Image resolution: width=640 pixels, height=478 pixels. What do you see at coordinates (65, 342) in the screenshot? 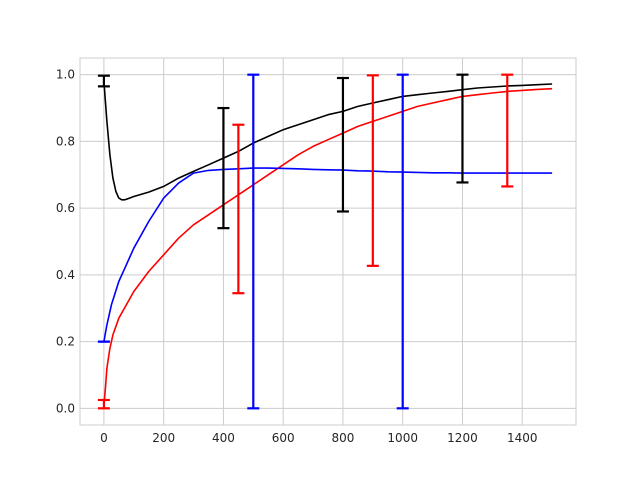
I see `y-tick-label: 0.2` at bounding box center [65, 342].